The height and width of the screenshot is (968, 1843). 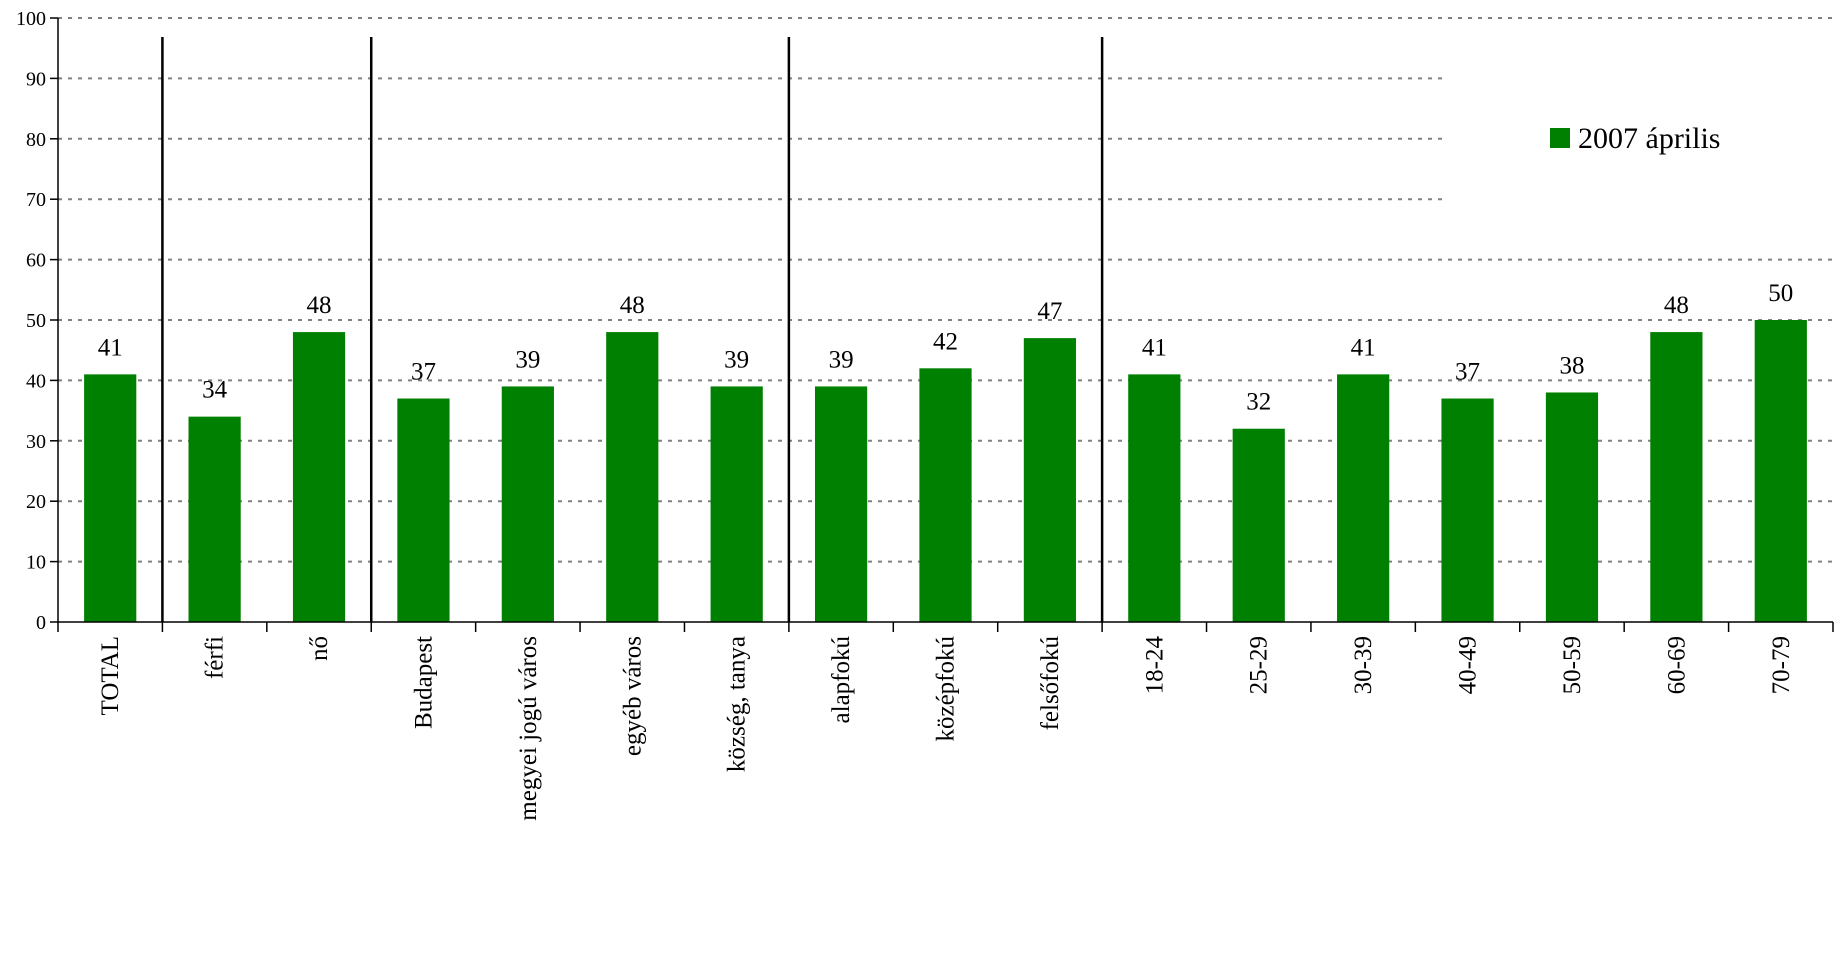 I want to click on y-tick-label-100: 100, so click(x=31, y=19).